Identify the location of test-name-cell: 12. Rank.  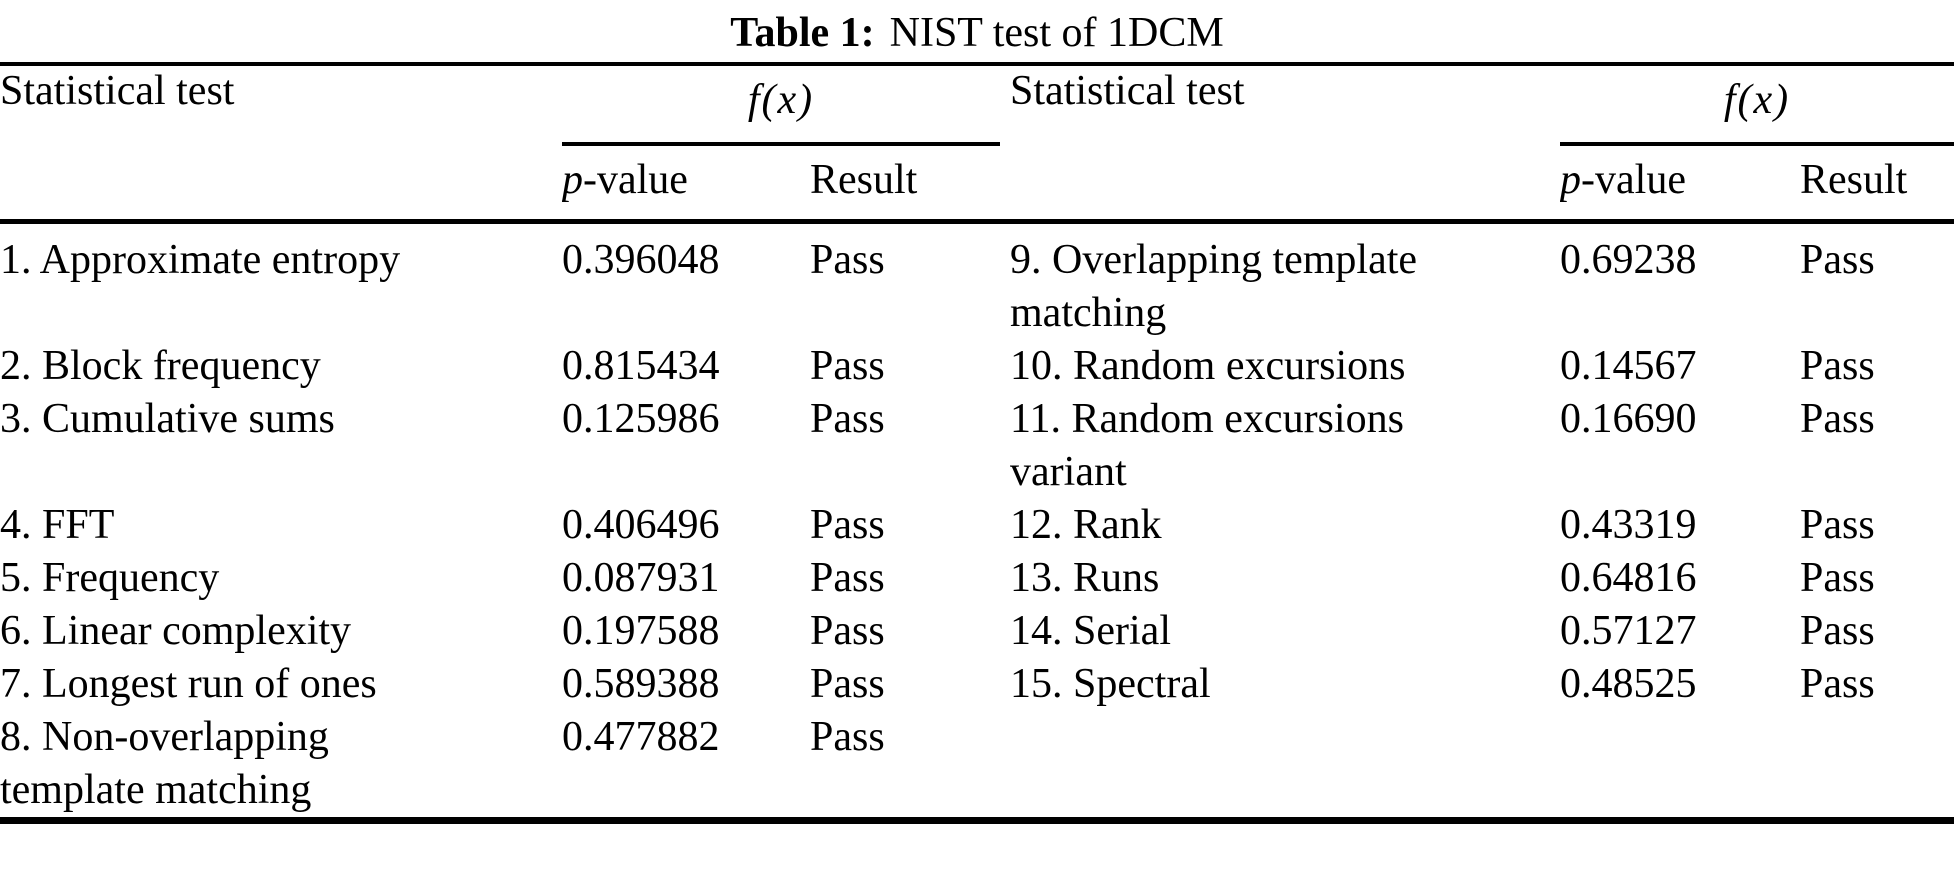
(1086, 525).